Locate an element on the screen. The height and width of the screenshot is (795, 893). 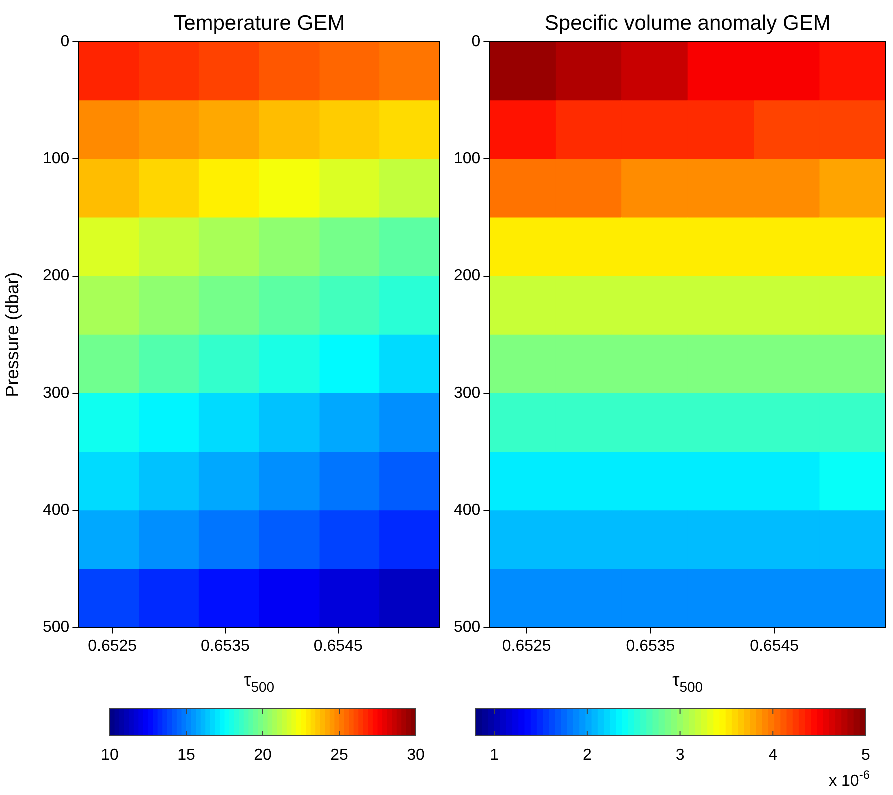
color-bar-label: 30 is located at coordinates (416, 755).